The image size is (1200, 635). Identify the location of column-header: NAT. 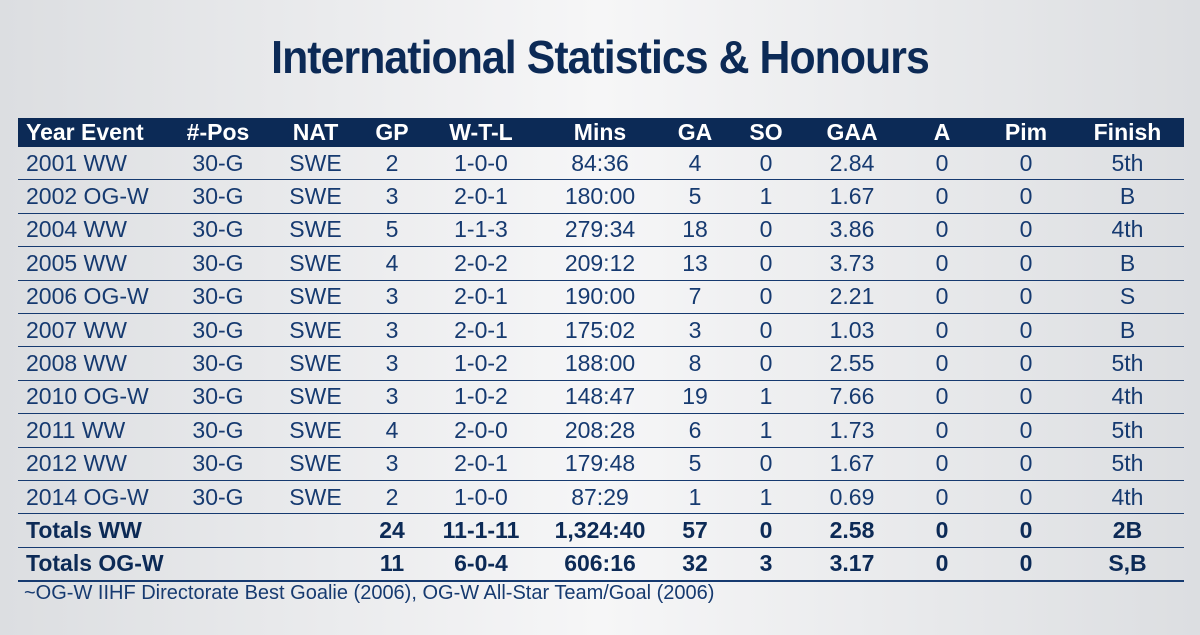
(315, 132).